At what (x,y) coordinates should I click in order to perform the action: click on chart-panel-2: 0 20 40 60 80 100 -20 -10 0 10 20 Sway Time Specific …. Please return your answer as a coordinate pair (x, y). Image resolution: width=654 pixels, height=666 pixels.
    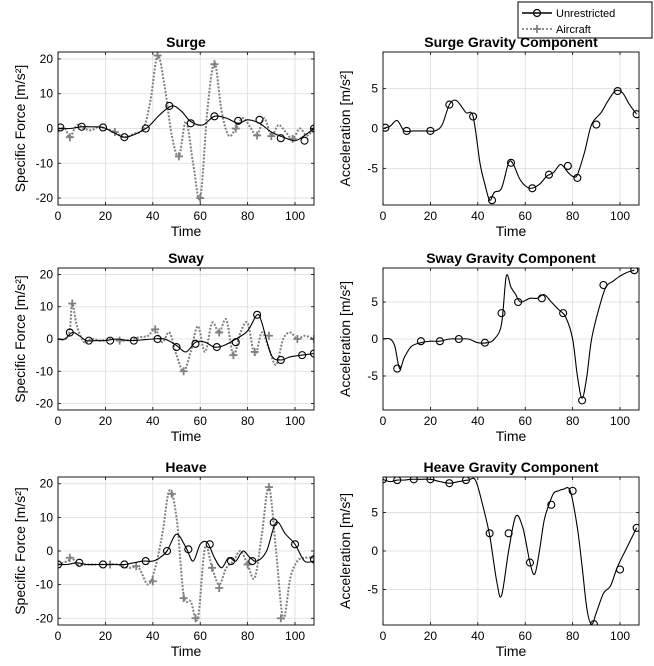
    Looking at the image, I should click on (163, 347).